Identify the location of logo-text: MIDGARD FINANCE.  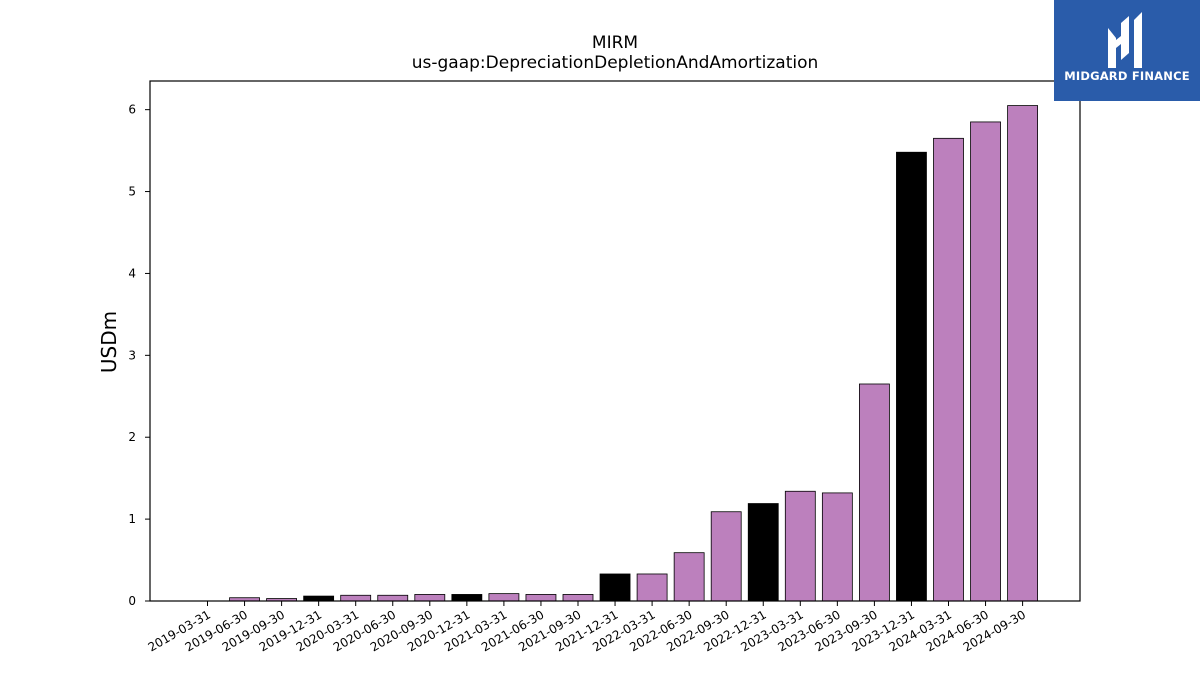
(1127, 76).